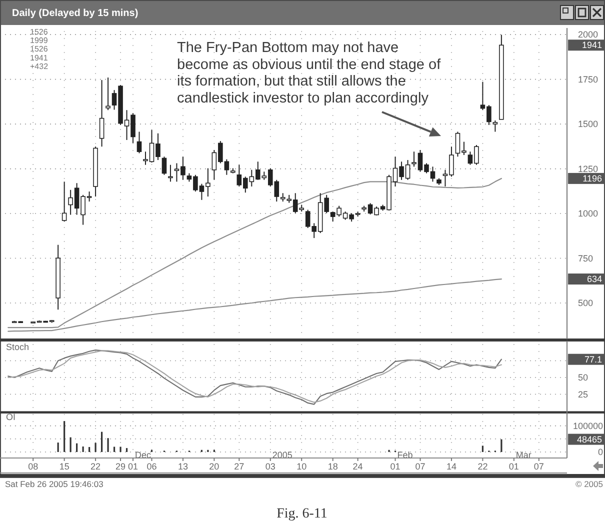 Image resolution: width=605 pixels, height=528 pixels. Describe the element at coordinates (583, 394) in the screenshot. I see `y-tick-label: 25` at that location.